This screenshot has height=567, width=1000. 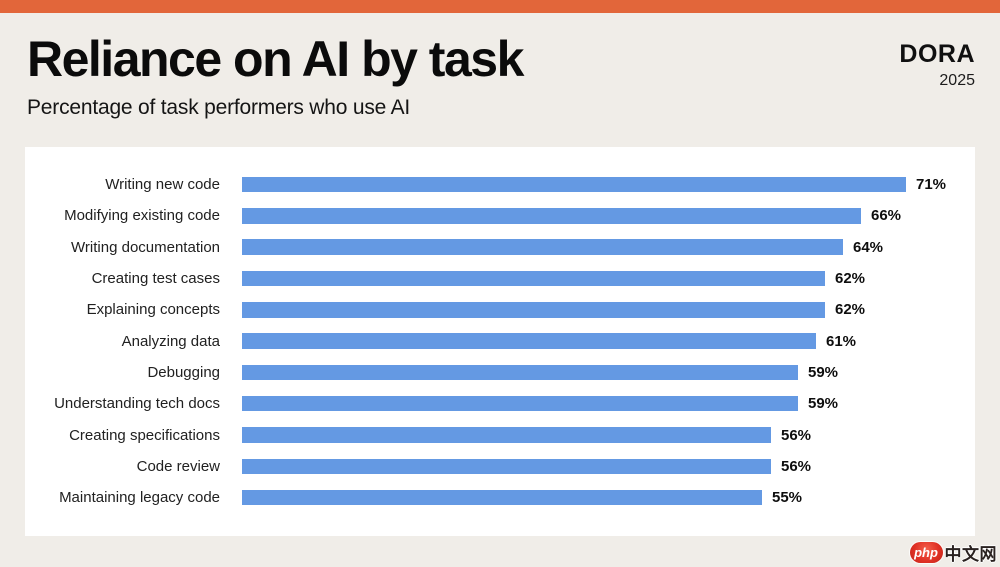 I want to click on bar-row: Maintaining legacy code 55%, so click(x=500, y=497).